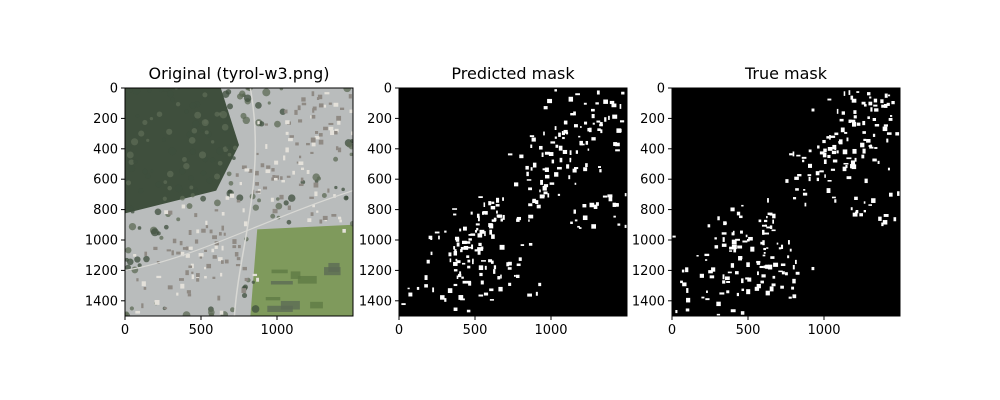  What do you see at coordinates (388, 89) in the screenshot?
I see `y-tick-label: 0` at bounding box center [388, 89].